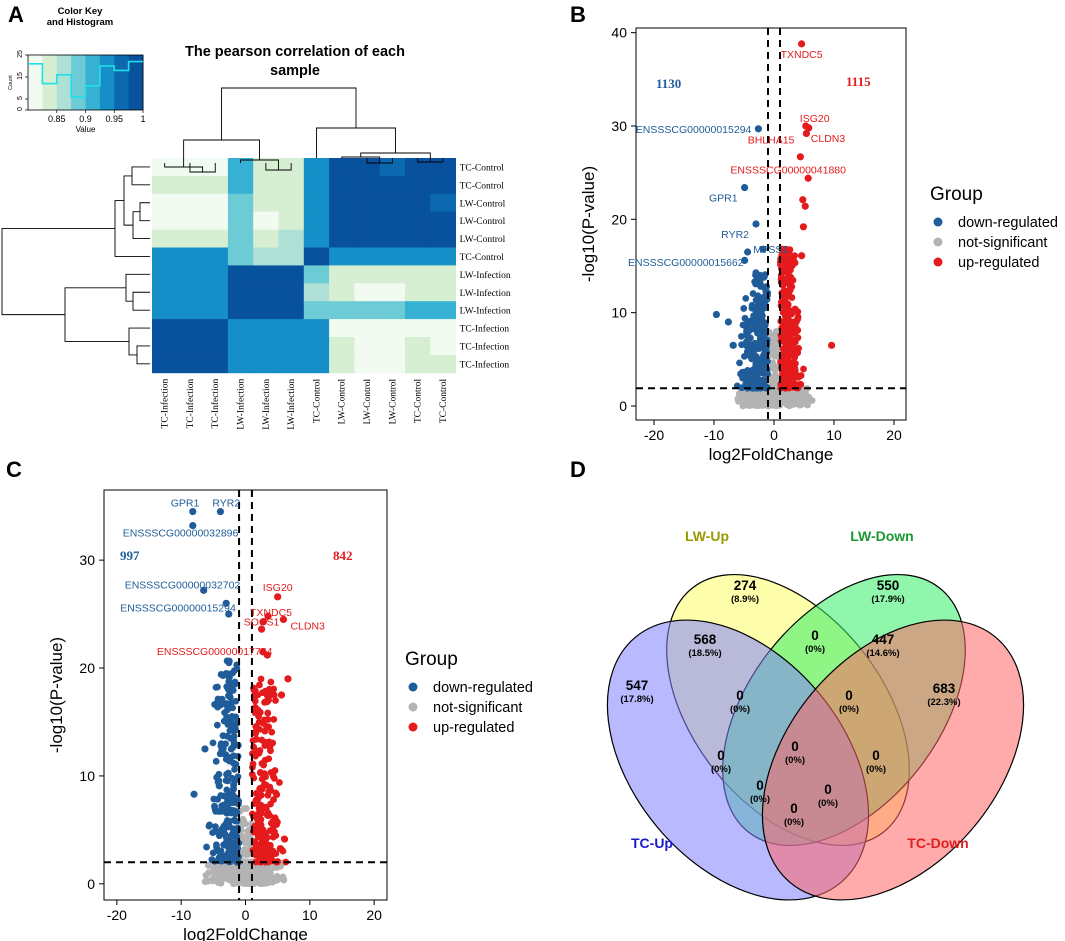 Image resolution: width=1065 pixels, height=941 pixels. I want to click on heatmap-row-label: LW-Control, so click(483, 204).